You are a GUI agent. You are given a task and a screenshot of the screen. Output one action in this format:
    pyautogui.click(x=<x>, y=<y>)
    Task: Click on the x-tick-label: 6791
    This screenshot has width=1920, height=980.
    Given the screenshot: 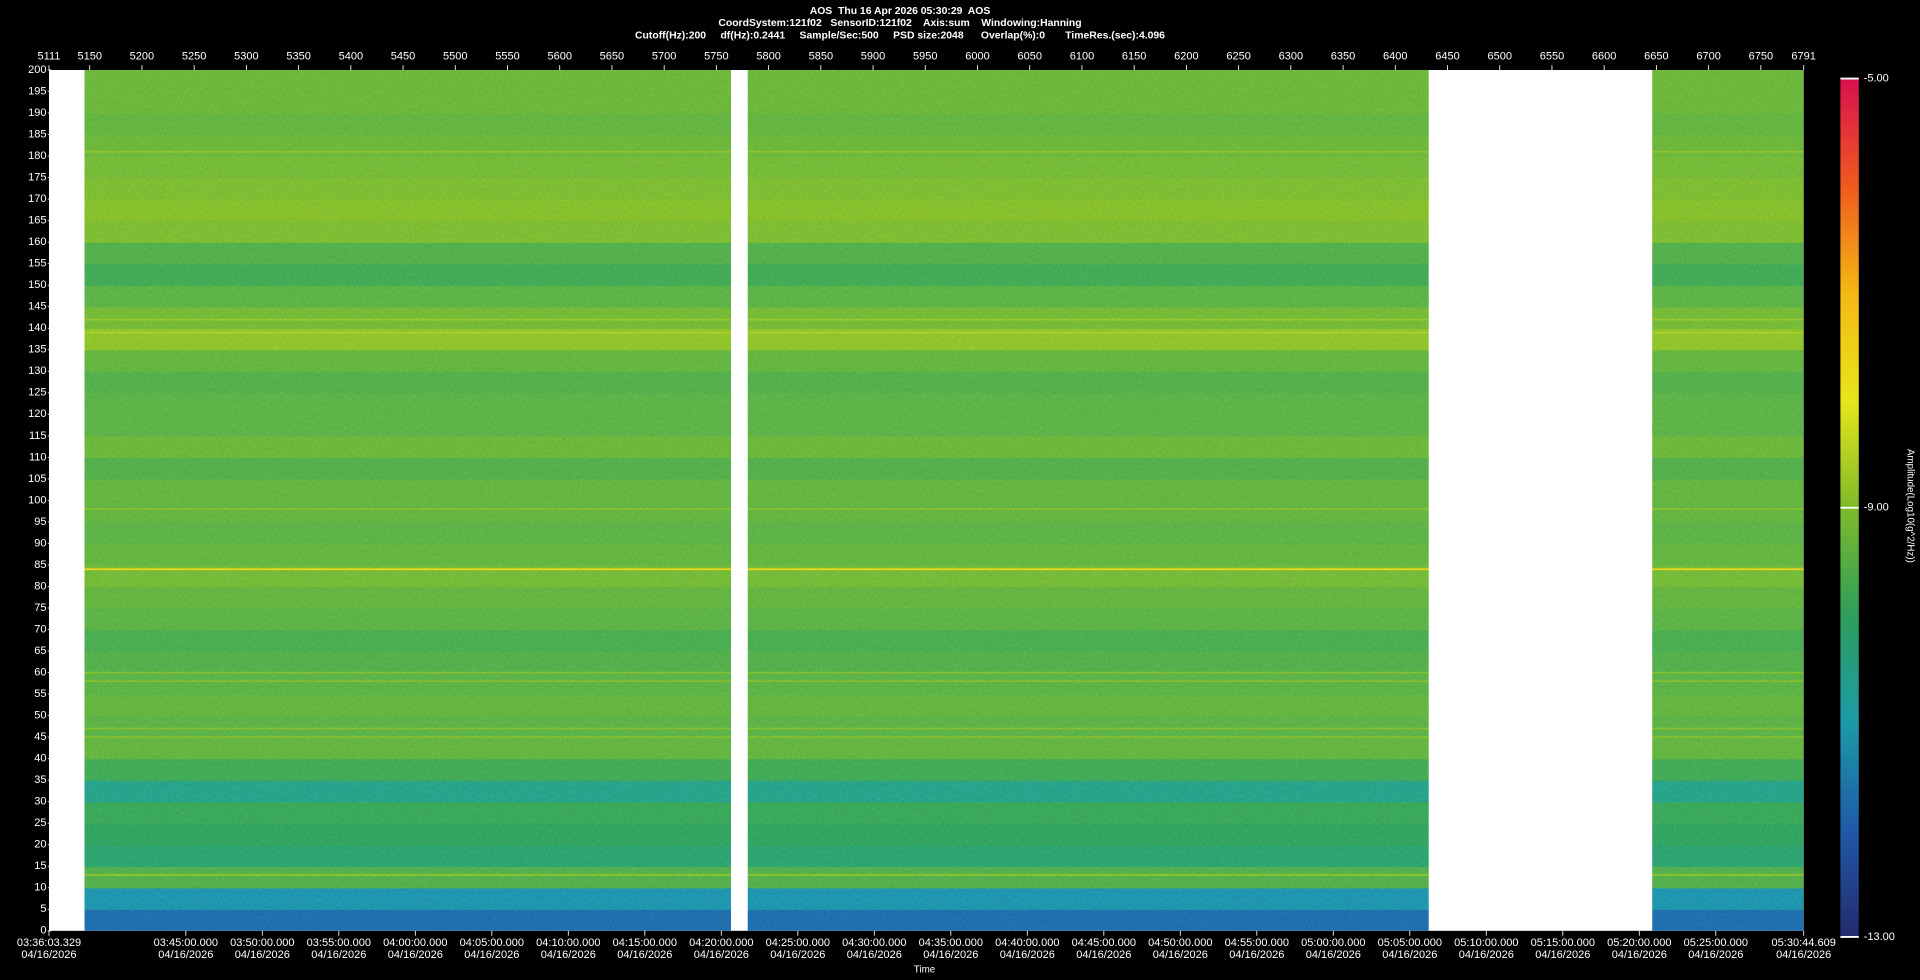 What is the action you would take?
    pyautogui.click(x=1803, y=56)
    